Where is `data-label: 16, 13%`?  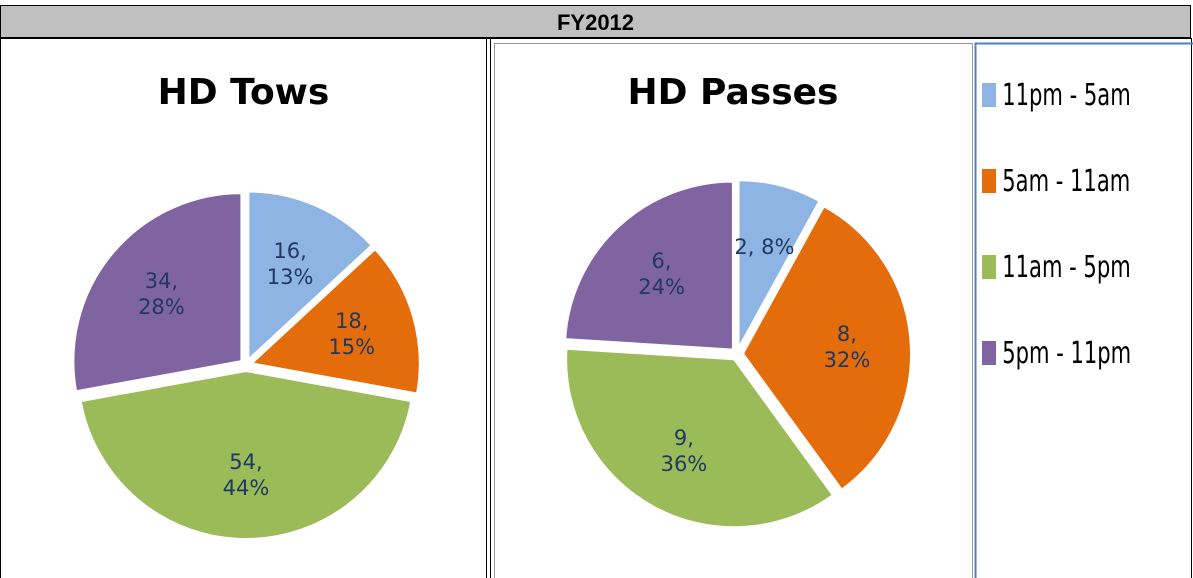 data-label: 16, 13% is located at coordinates (290, 264).